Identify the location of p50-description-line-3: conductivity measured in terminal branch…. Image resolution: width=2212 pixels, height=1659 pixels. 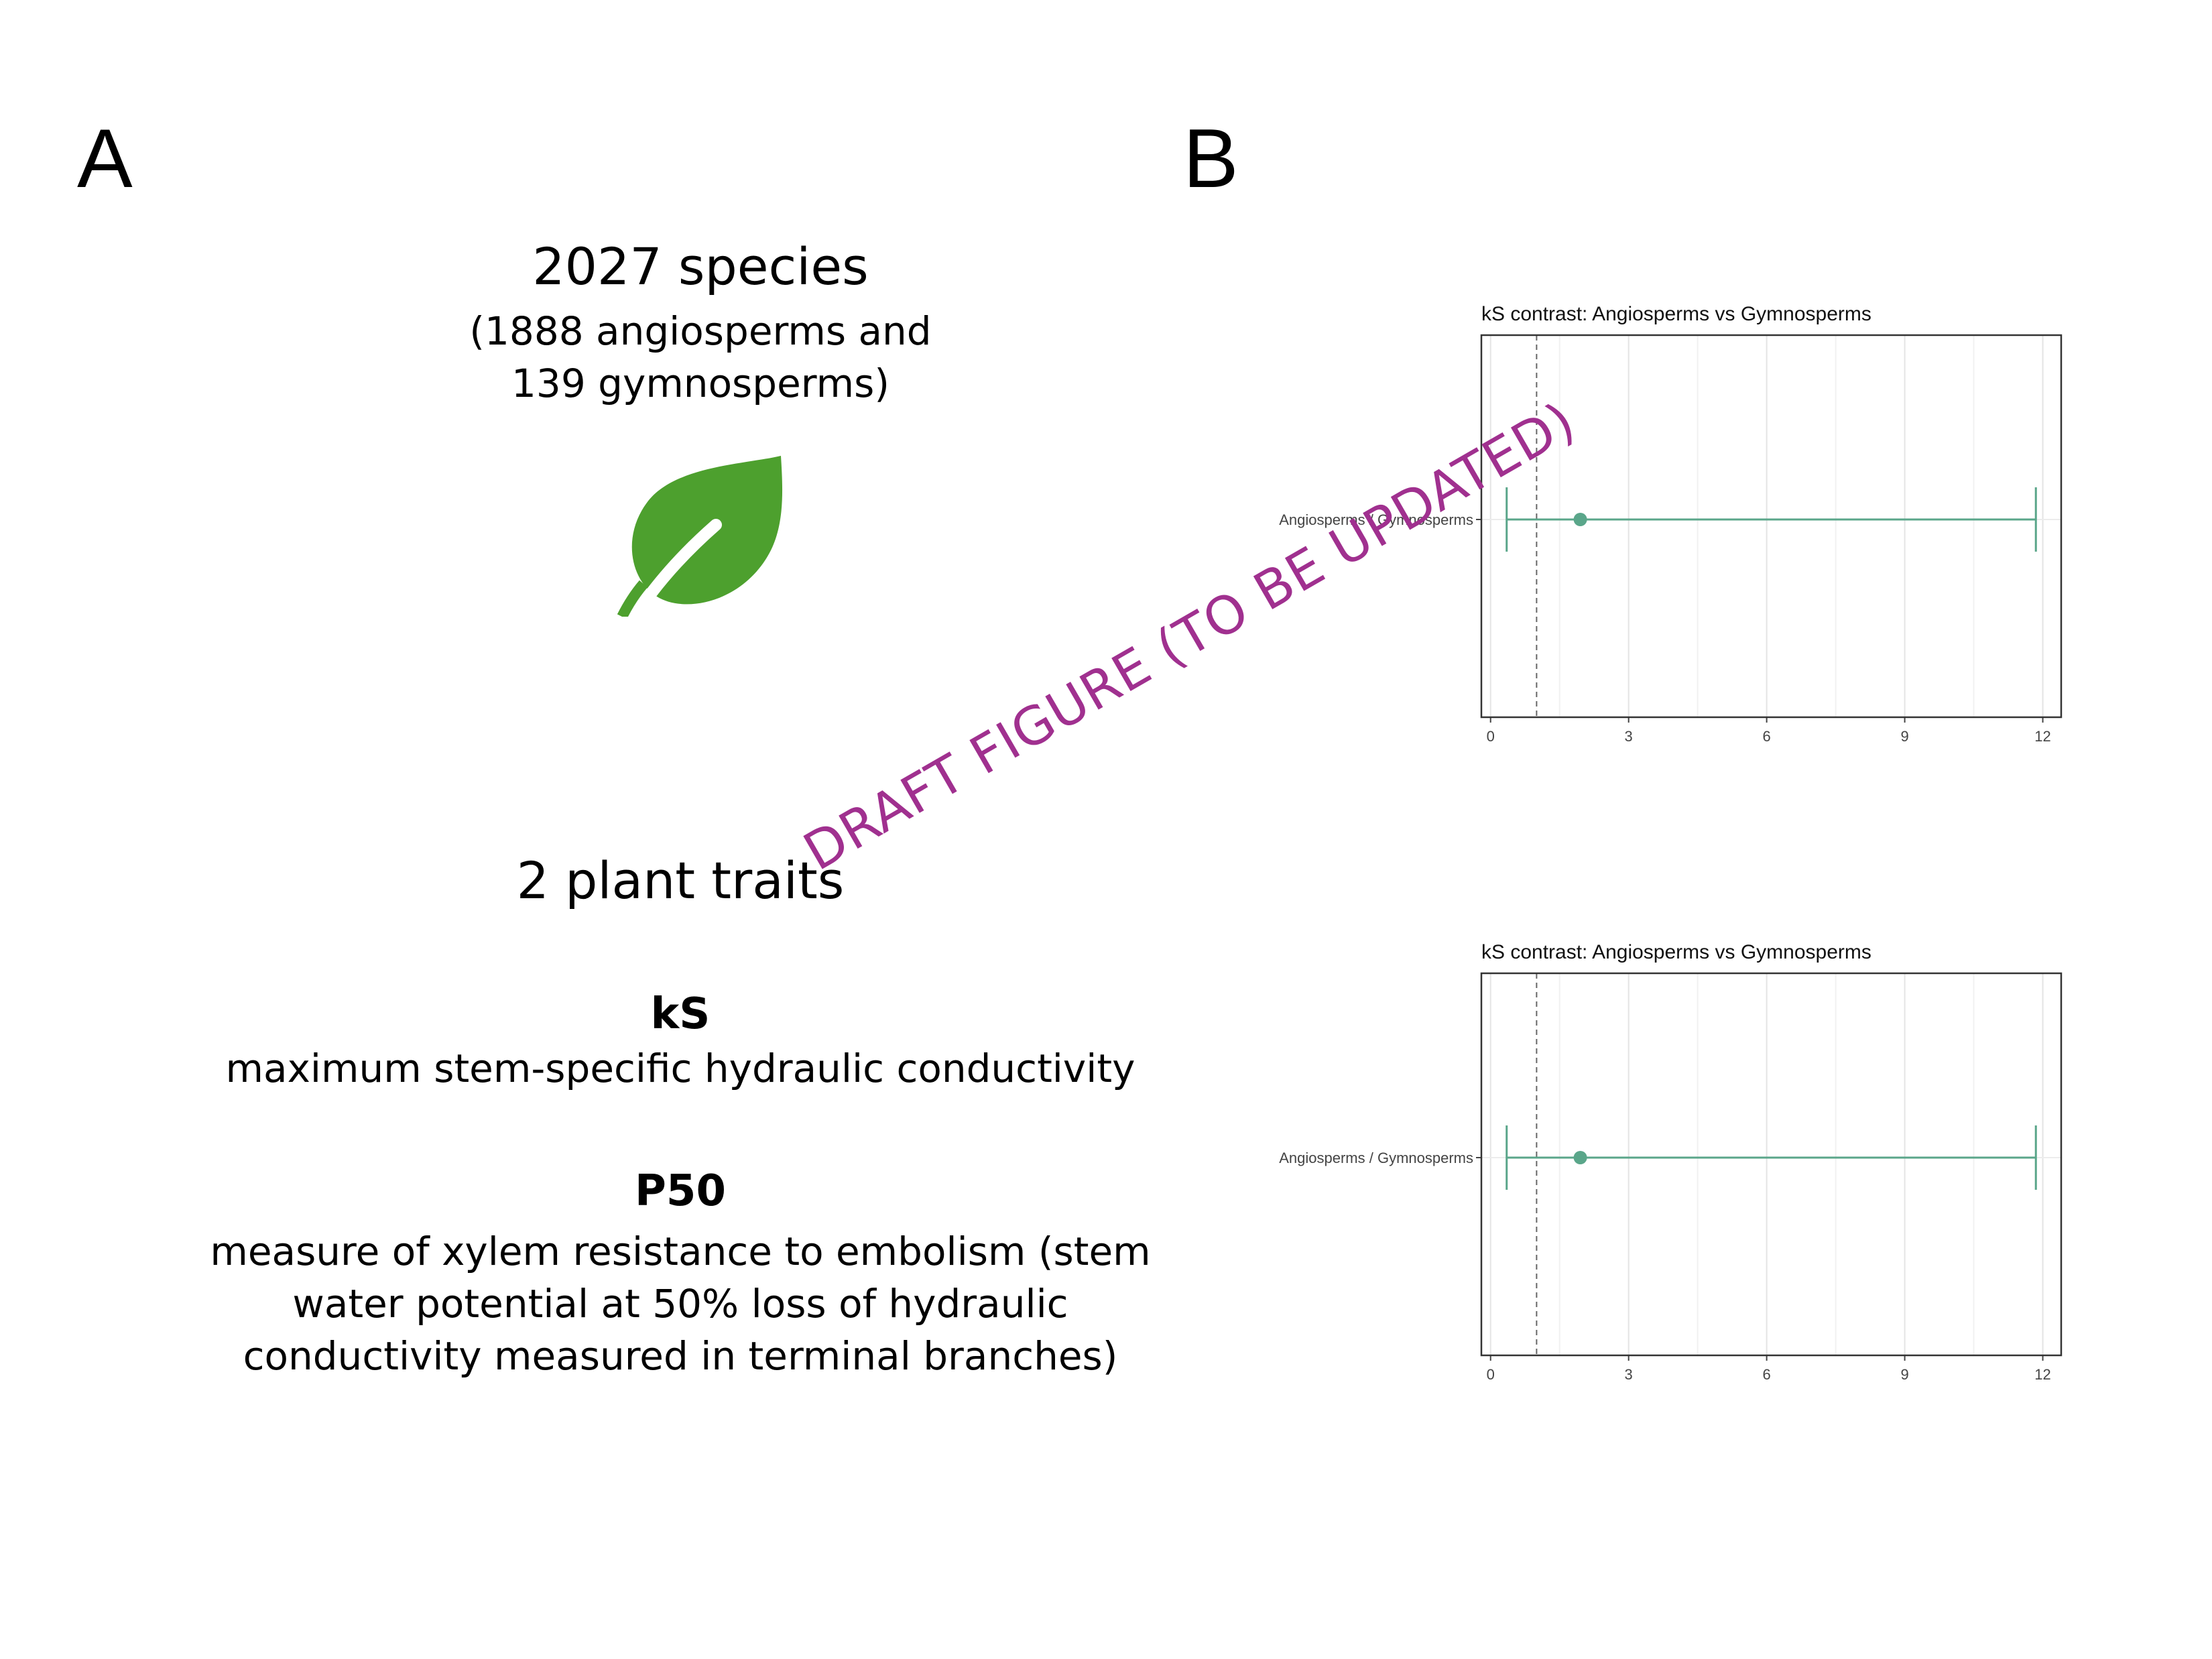
(680, 1356).